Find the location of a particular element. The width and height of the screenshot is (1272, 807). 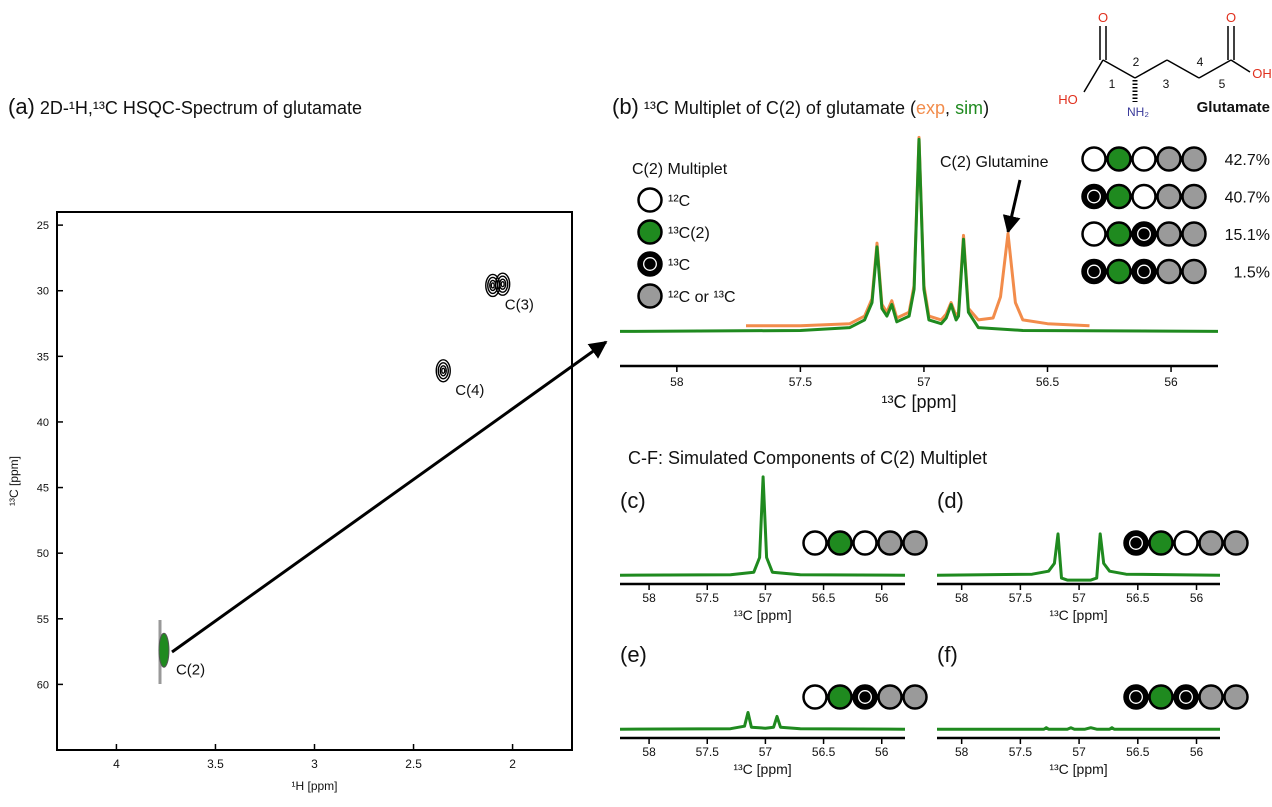

legend-title: C(2) Multiplet is located at coordinates (680, 169).